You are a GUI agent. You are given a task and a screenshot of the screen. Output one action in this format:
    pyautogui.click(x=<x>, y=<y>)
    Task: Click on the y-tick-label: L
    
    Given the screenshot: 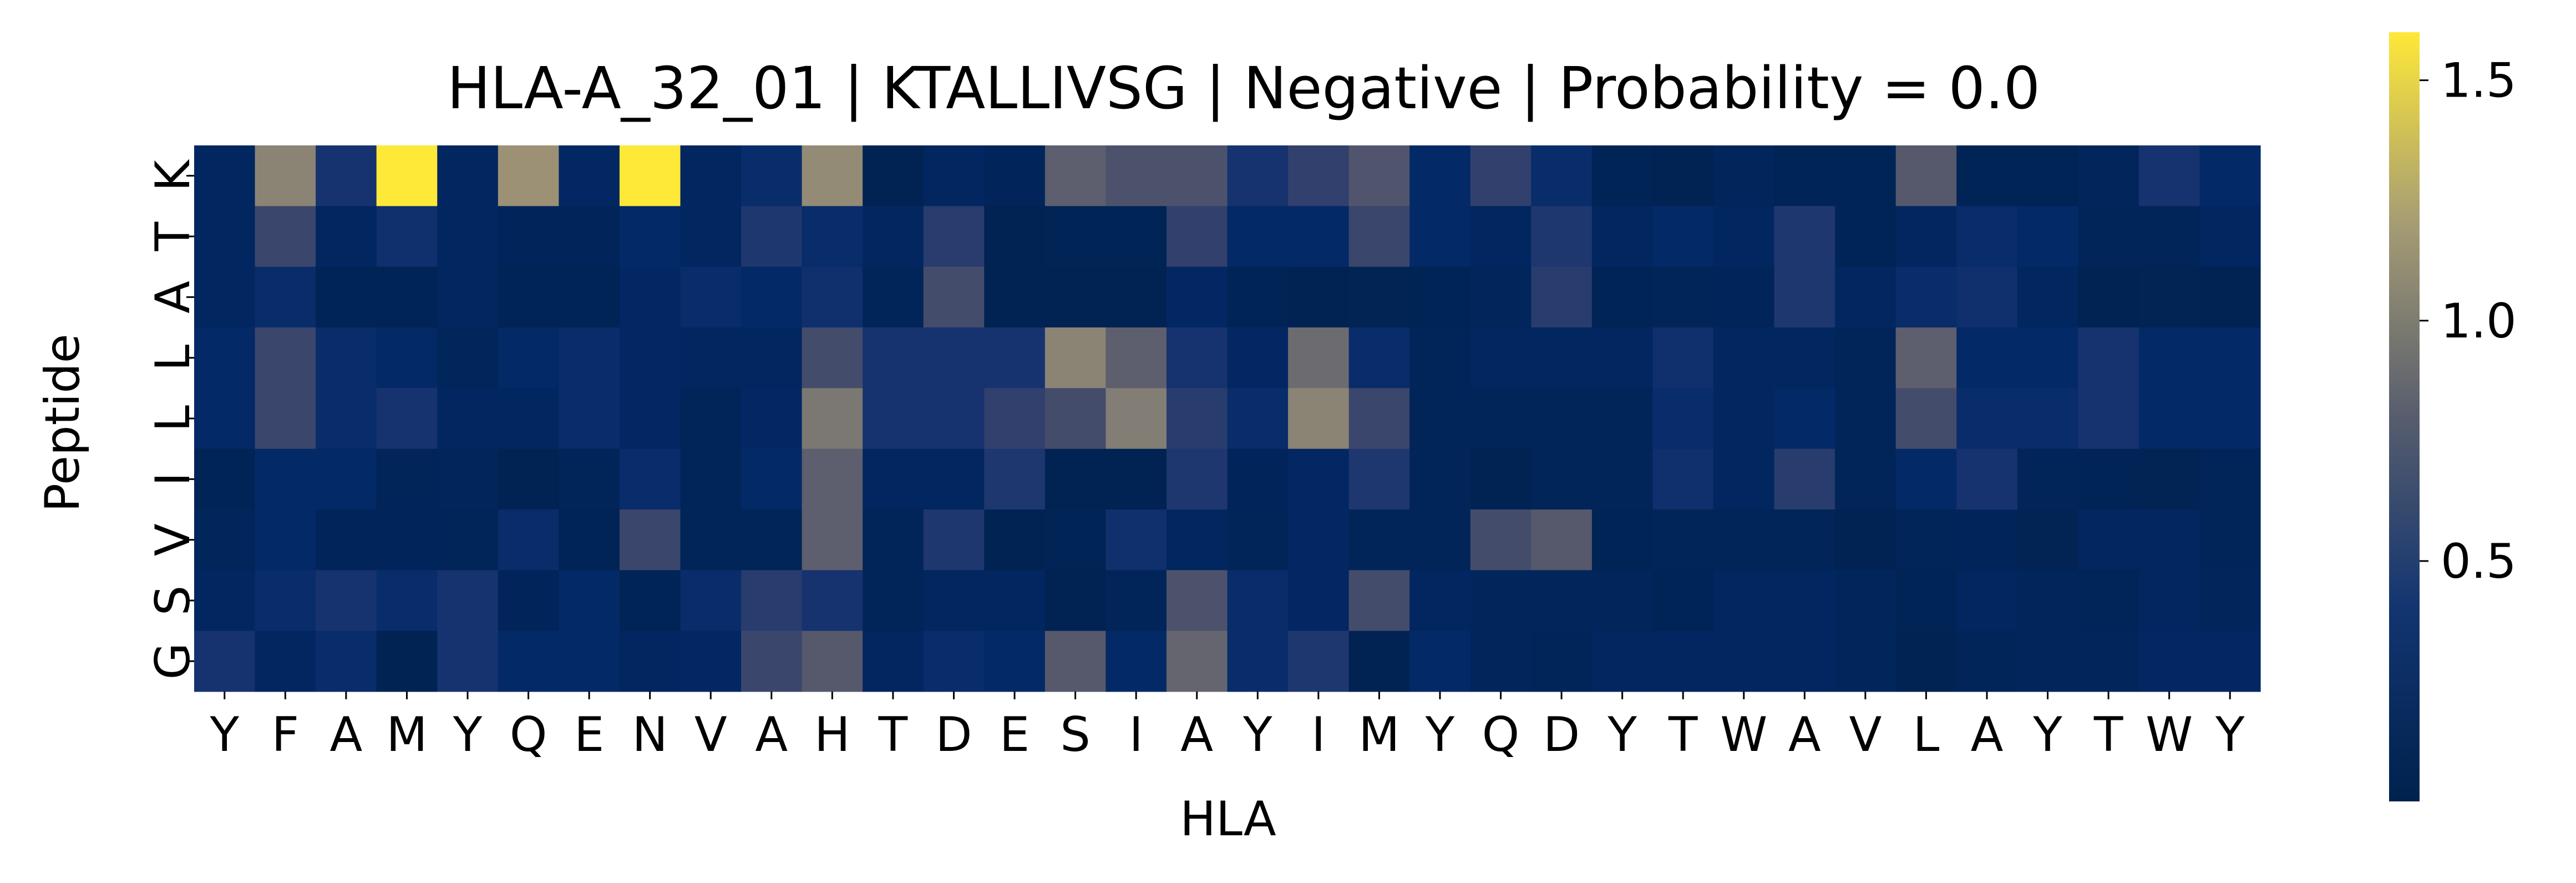 What is the action you would take?
    pyautogui.click(x=173, y=358)
    